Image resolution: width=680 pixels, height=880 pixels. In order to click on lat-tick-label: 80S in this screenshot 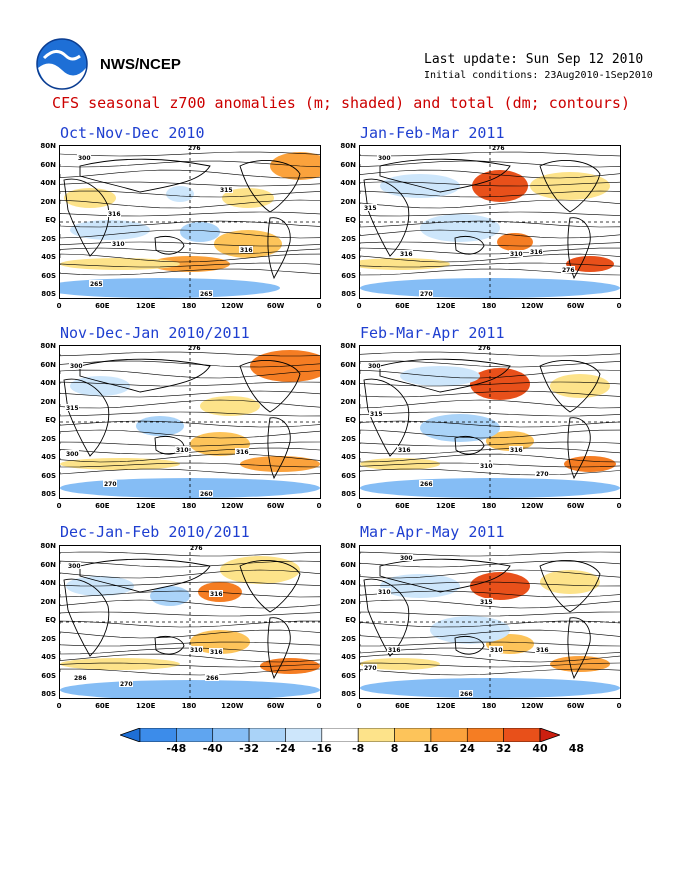, I will do `click(48, 694)`.